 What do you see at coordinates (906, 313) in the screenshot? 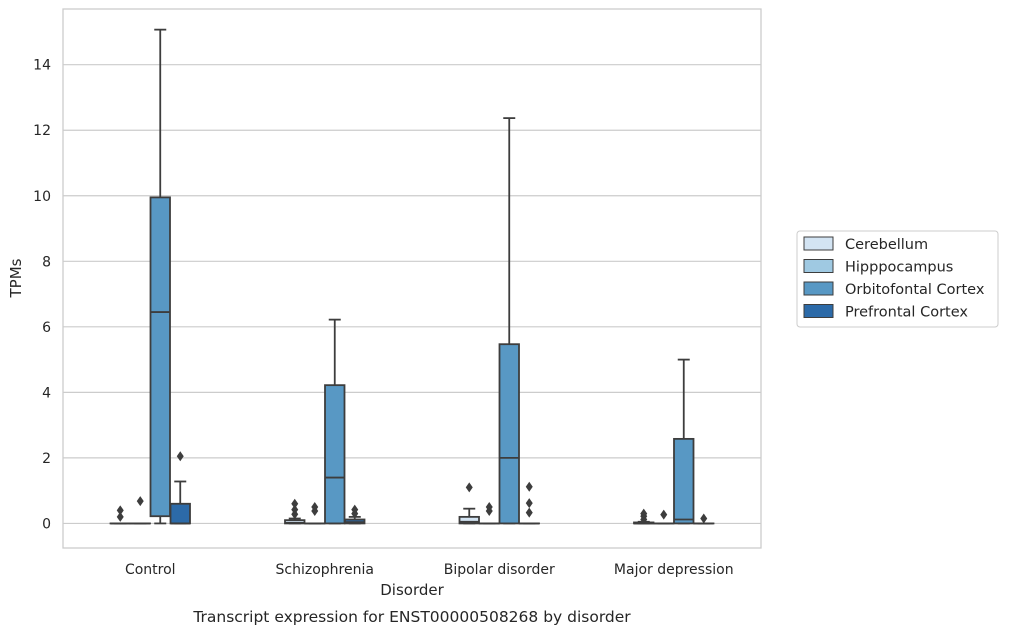
I see `legend-label: Prefrontal Cortex` at bounding box center [906, 313].